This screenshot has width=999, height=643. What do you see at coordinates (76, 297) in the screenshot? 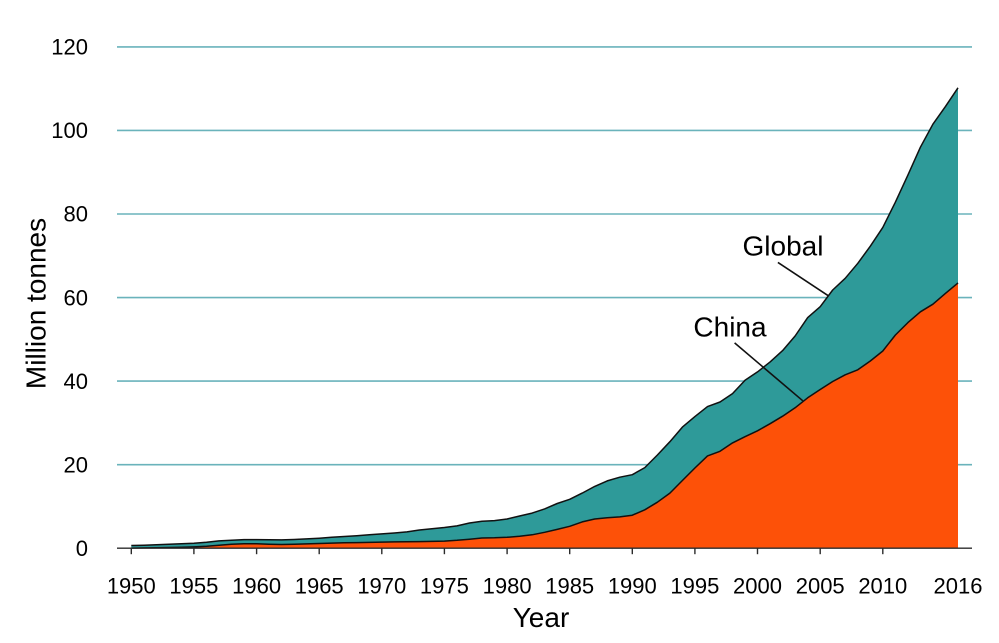
I see `svg-text: 60` at bounding box center [76, 297].